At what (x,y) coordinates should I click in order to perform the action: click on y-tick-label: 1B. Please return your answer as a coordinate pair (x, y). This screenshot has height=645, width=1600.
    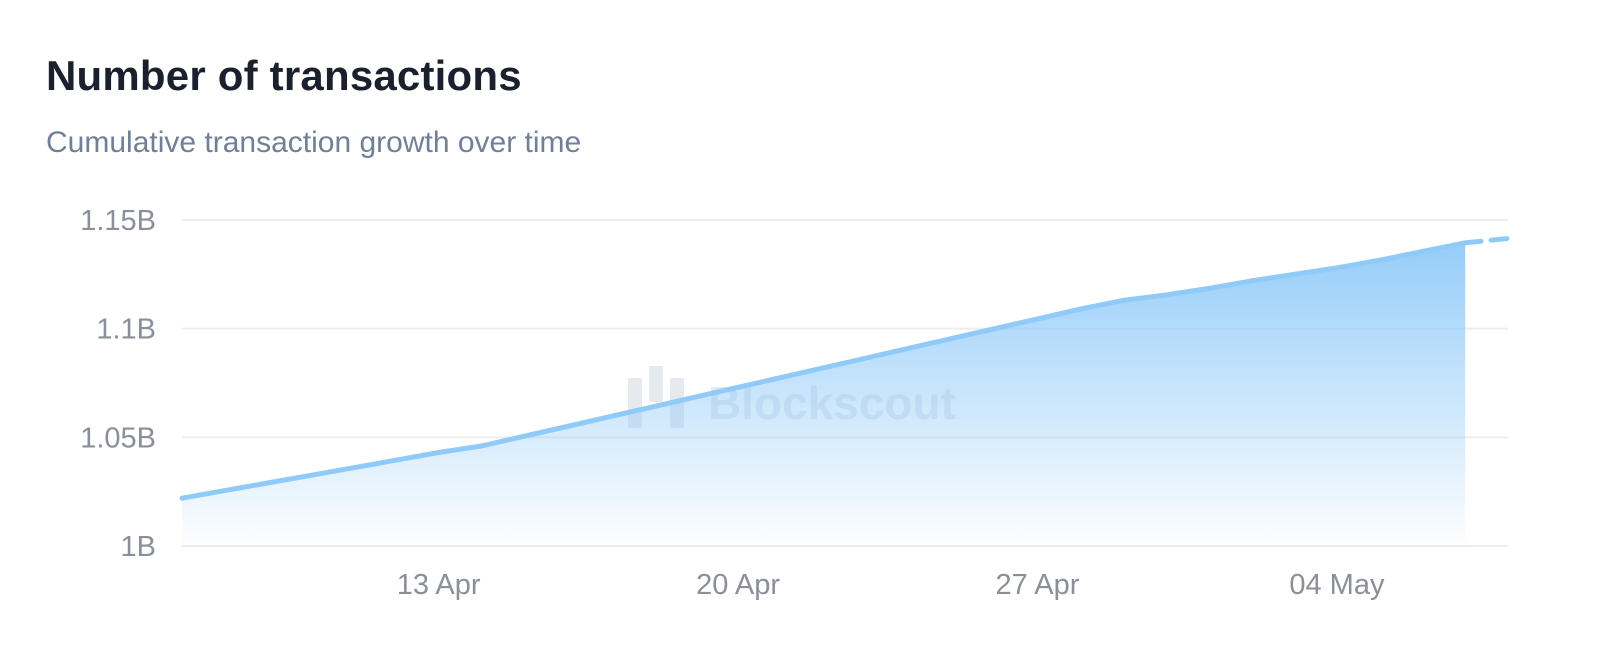
    Looking at the image, I should click on (138, 547).